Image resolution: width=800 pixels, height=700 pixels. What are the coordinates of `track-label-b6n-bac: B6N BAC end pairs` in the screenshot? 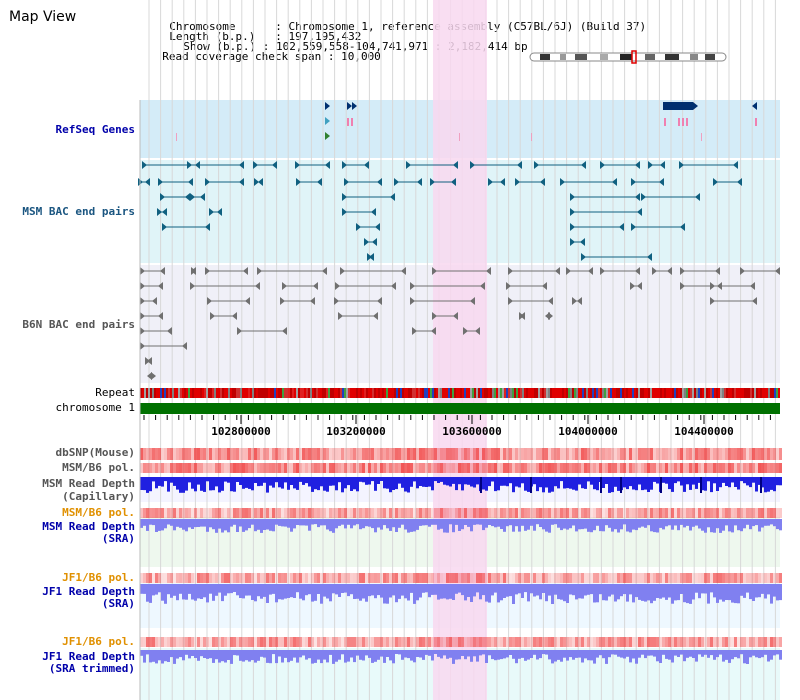 It's located at (78, 324).